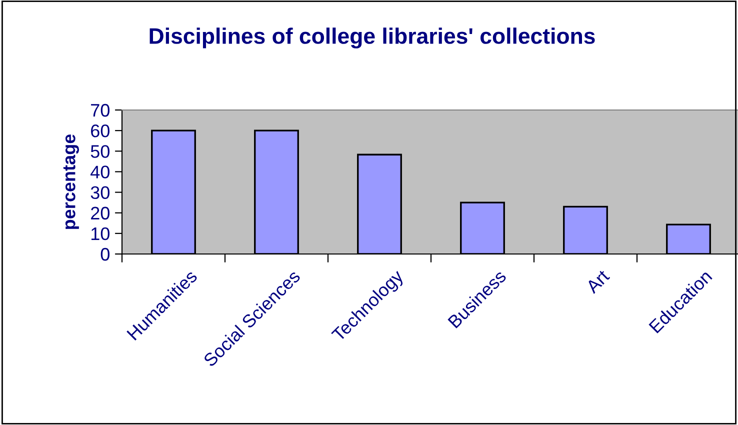 The height and width of the screenshot is (425, 738). Describe the element at coordinates (597, 281) in the screenshot. I see `x-tick-label: Art` at that location.